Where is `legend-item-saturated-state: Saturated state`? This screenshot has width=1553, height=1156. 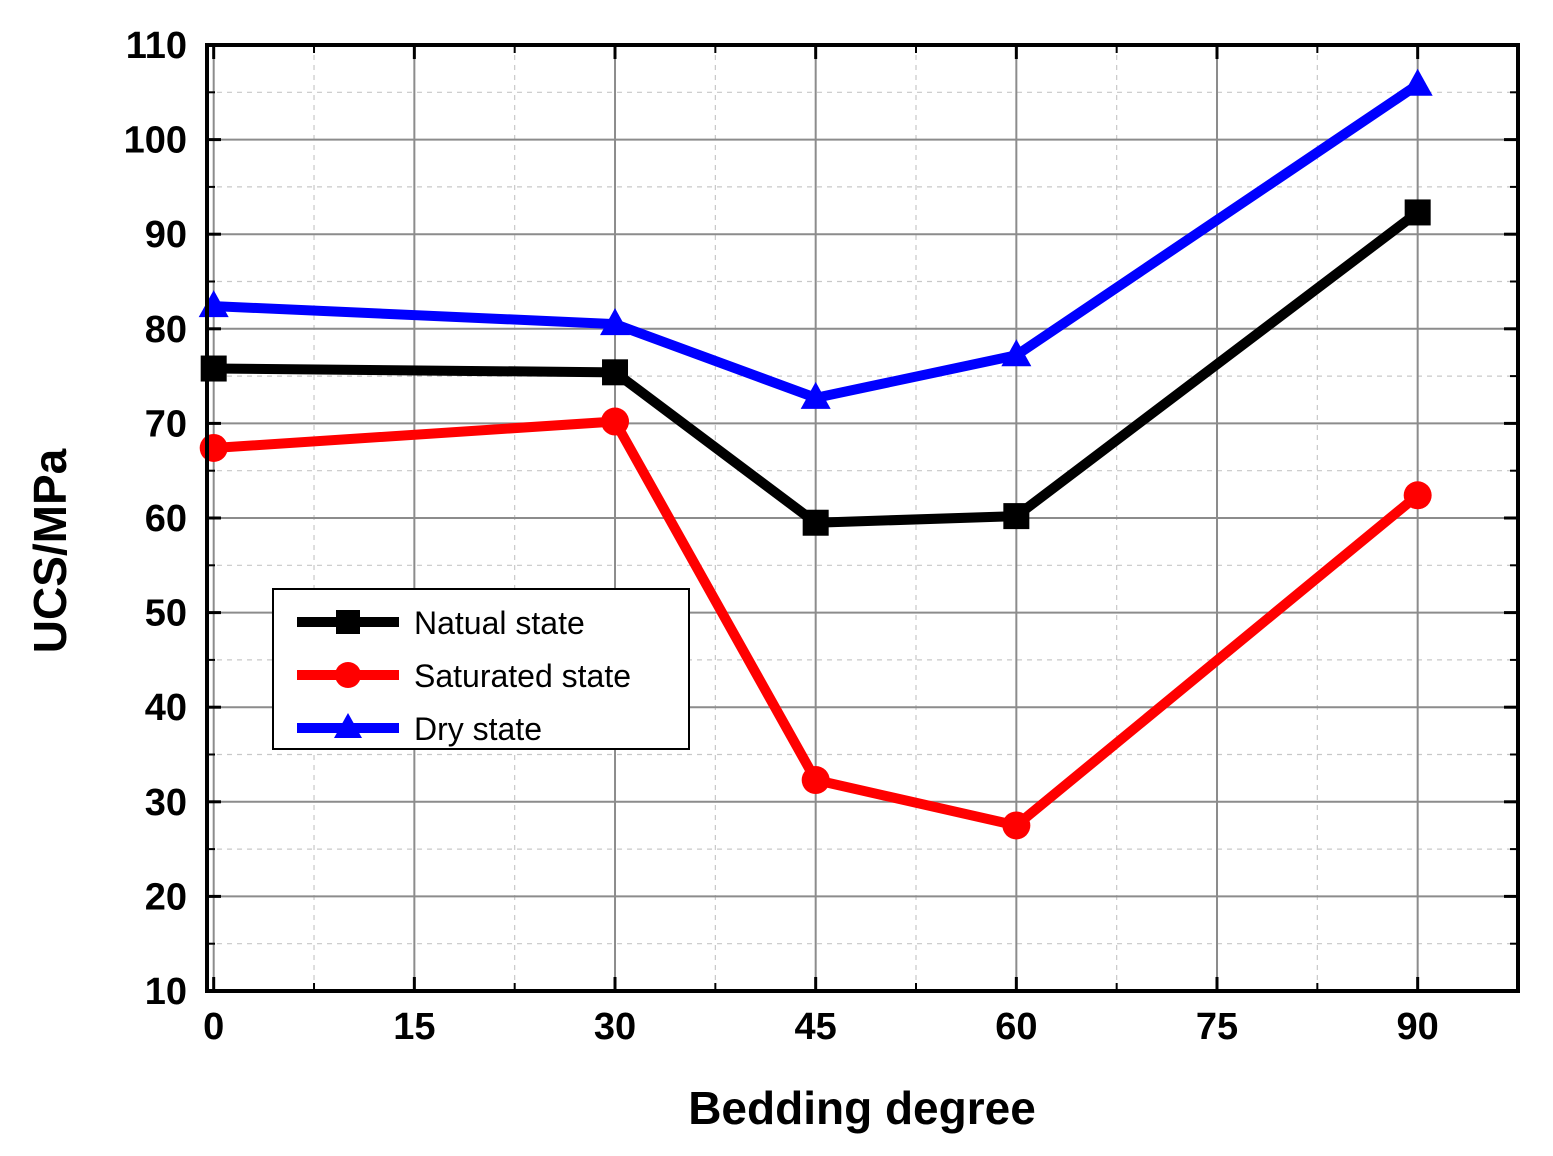
legend-item-saturated-state: Saturated state is located at coordinates (464, 676).